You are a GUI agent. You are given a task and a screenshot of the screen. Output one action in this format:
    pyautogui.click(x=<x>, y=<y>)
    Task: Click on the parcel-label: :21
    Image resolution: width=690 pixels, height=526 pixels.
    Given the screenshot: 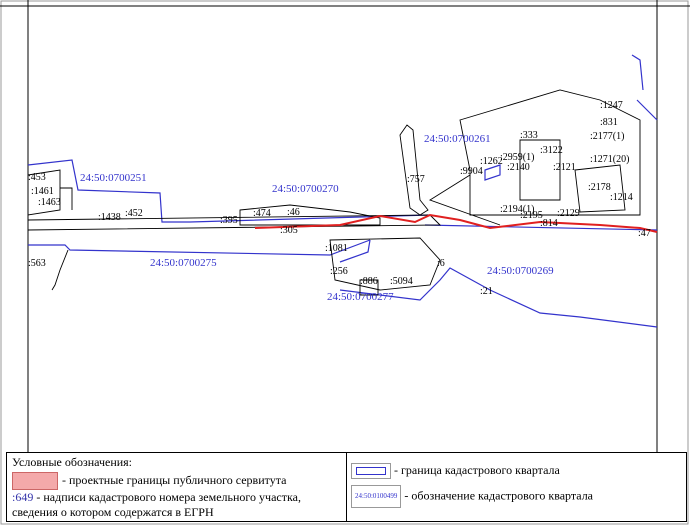 What is the action you would take?
    pyautogui.click(x=486, y=291)
    